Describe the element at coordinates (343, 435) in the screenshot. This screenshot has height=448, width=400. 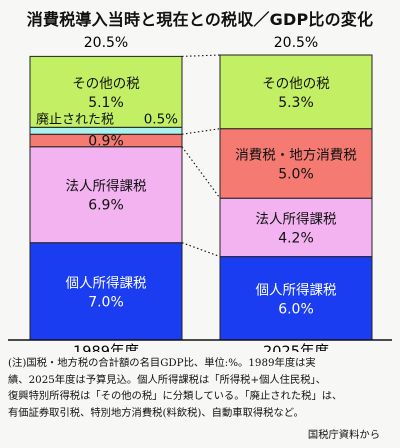
I see `source-note: 国税庁資料から` at that location.